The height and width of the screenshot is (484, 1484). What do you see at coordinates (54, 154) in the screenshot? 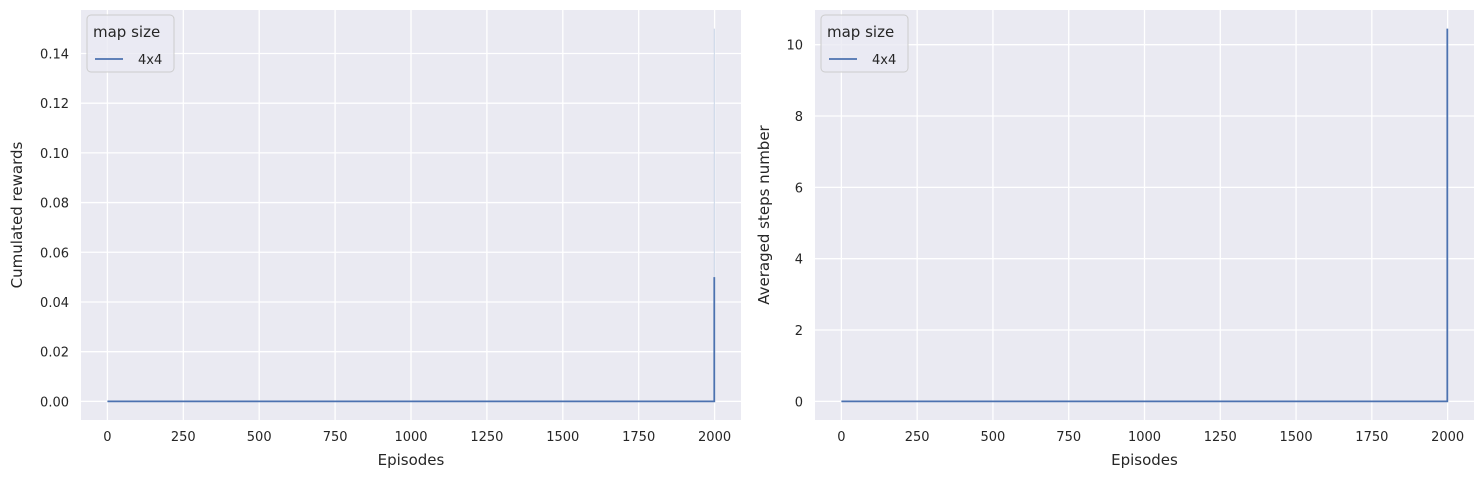
I see `y-tick-label: 0.10` at bounding box center [54, 154].